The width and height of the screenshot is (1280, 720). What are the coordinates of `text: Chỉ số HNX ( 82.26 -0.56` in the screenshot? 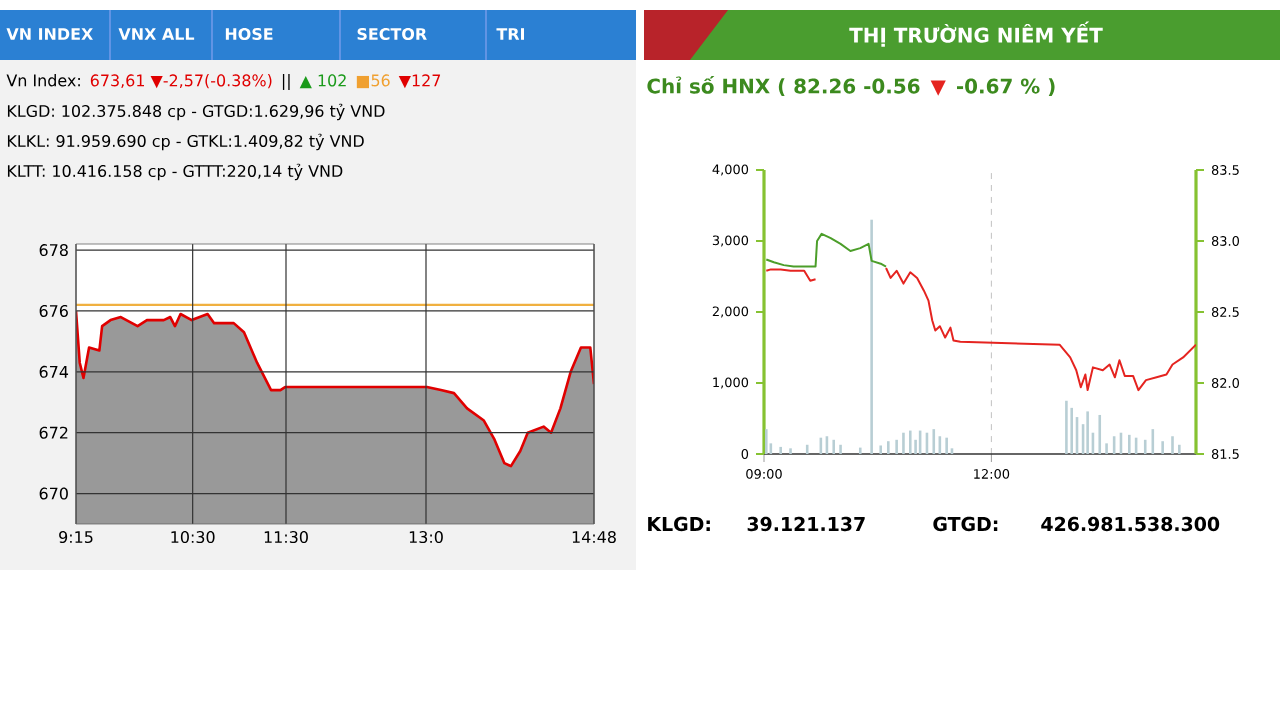 It's located at (783, 86).